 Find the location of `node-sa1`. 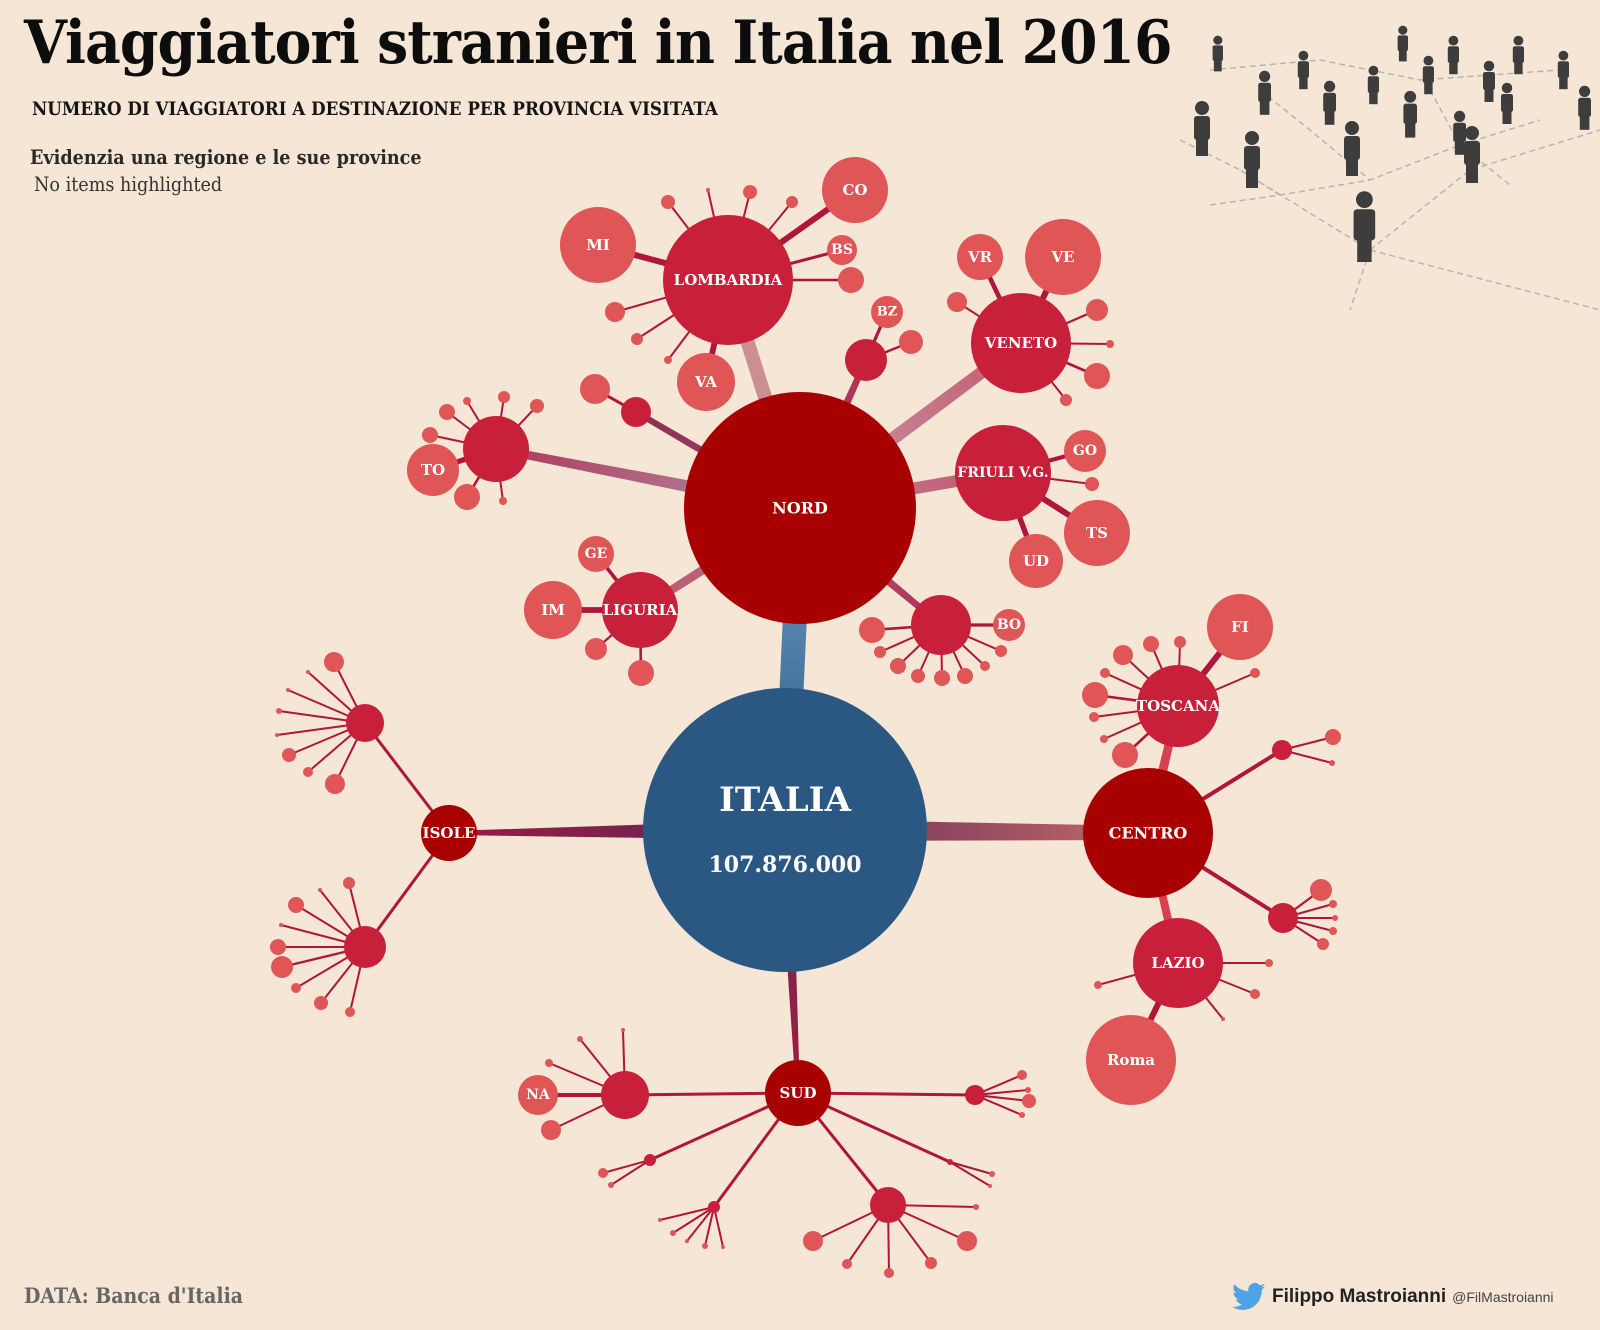

node-sa1 is located at coordinates (349, 883).